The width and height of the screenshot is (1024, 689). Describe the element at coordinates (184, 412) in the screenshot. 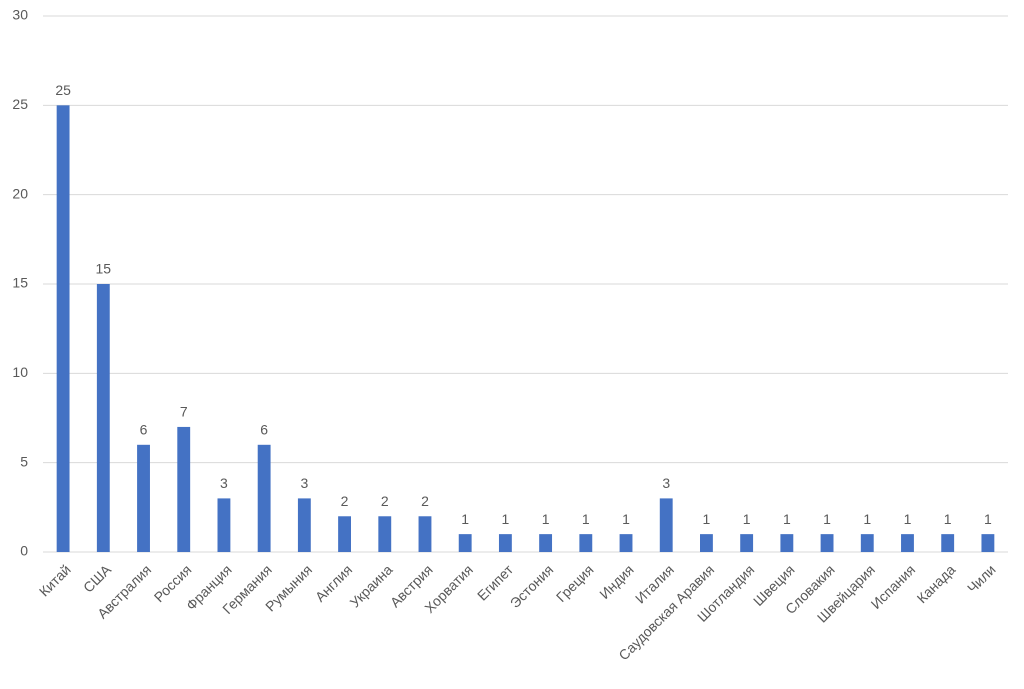

I see `data-label: 7` at that location.